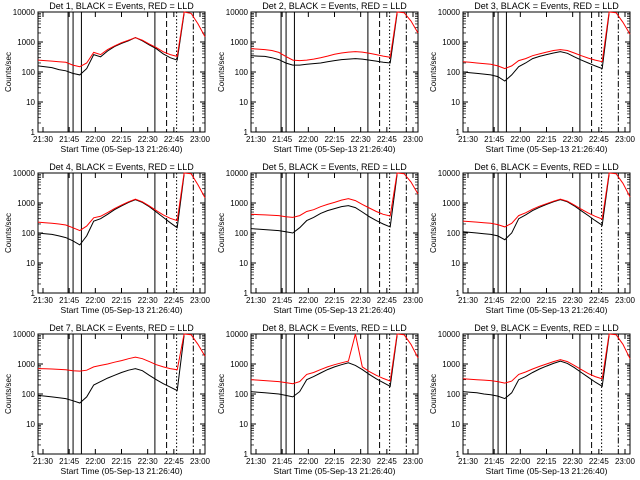 This screenshot has height=480, width=640. I want to click on panel-title: Det 6, BLACK = Events, RED = LLD, so click(546, 167).